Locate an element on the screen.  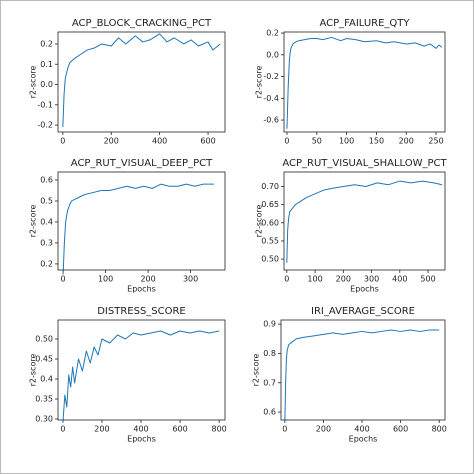
subplot-title: ACP_BLOCK_CRACKING_PCT is located at coordinates (142, 23).